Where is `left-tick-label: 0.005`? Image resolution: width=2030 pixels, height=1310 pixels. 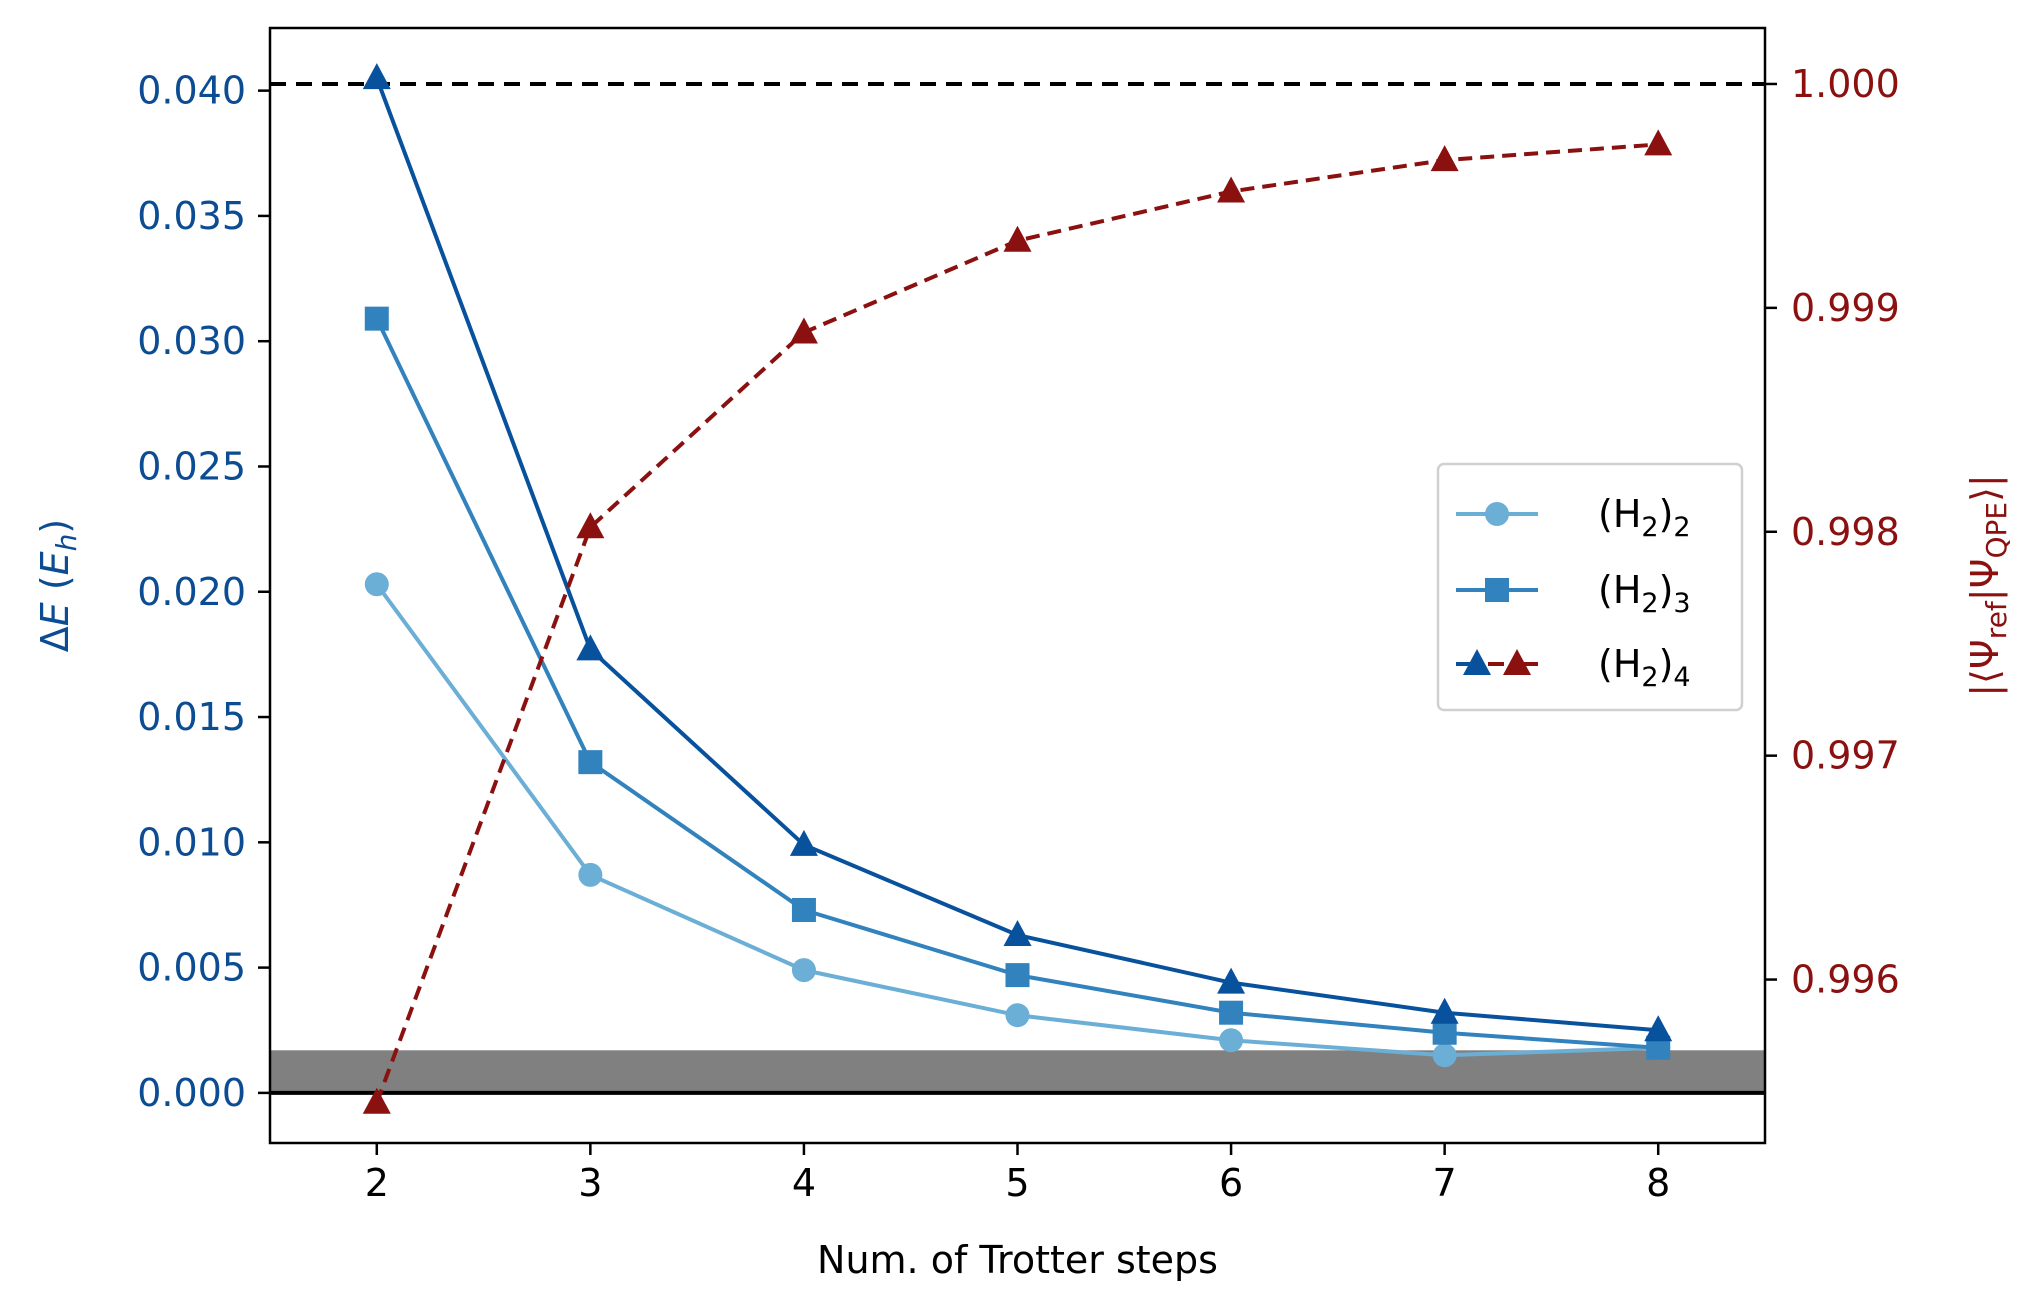
left-tick-label: 0.005 is located at coordinates (191, 968).